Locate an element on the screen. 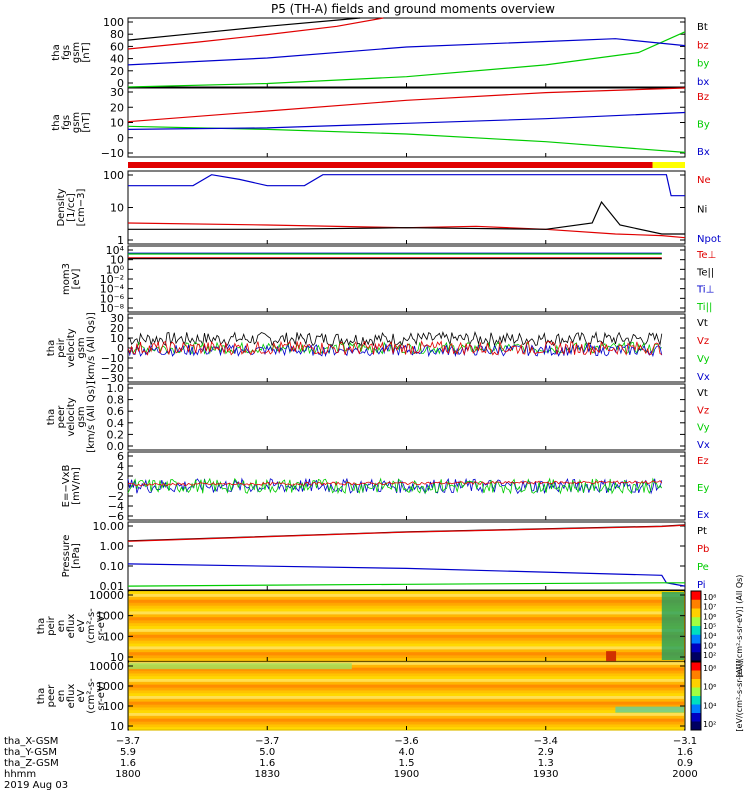 The image size is (750, 800). y-axis-label-line: [mV/m] is located at coordinates (76, 486).